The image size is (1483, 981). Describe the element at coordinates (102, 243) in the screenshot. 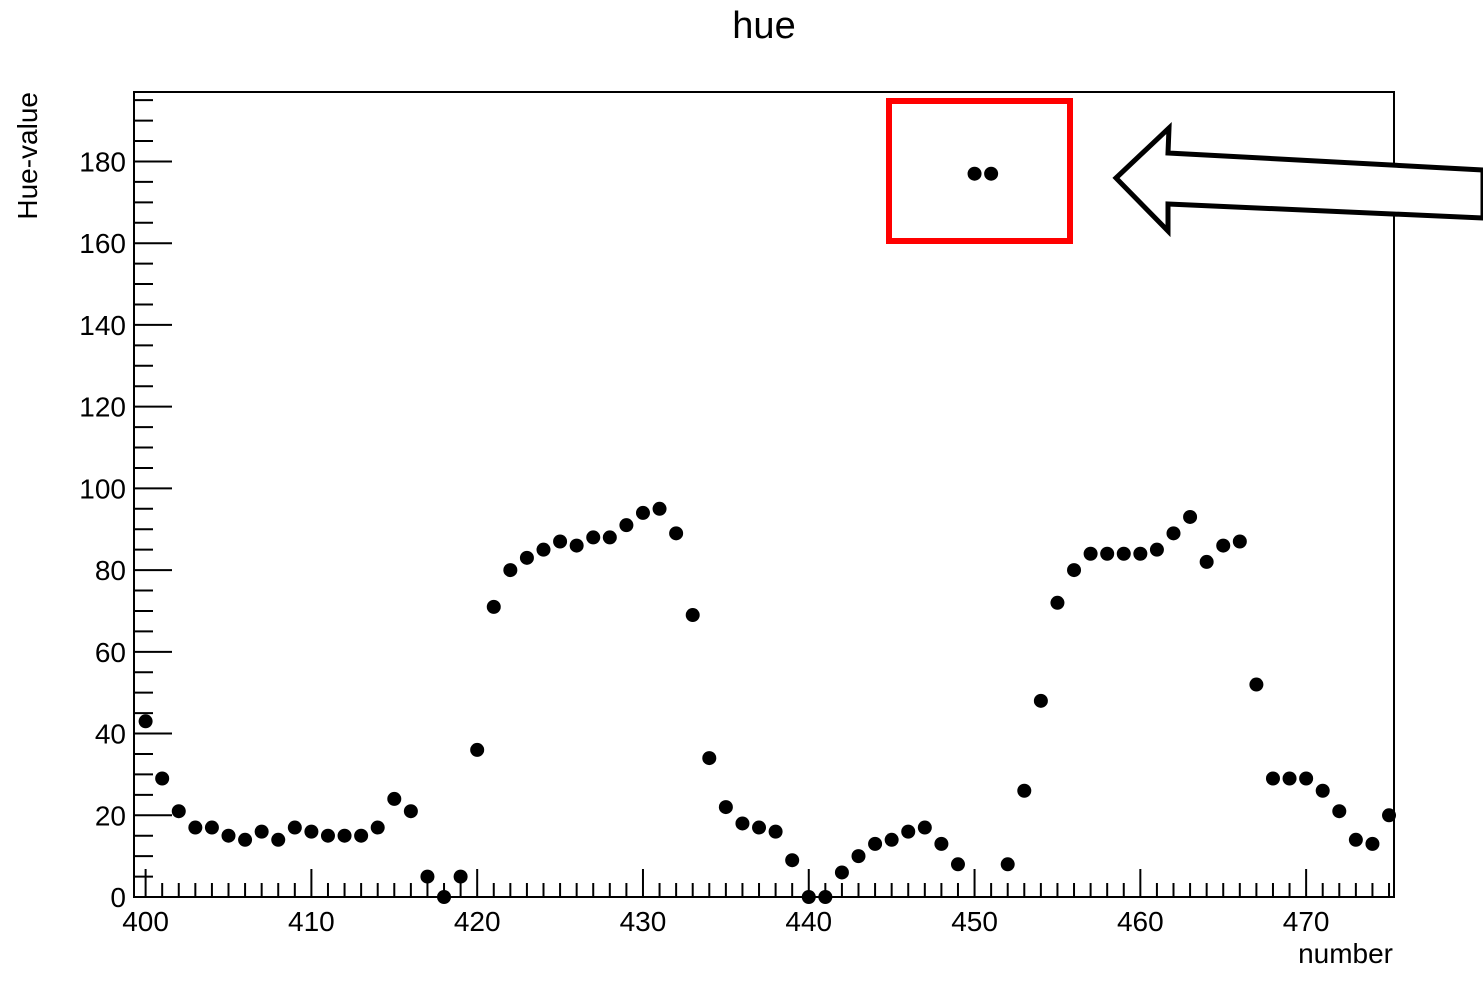

I see `y-tick-label: 160` at that location.